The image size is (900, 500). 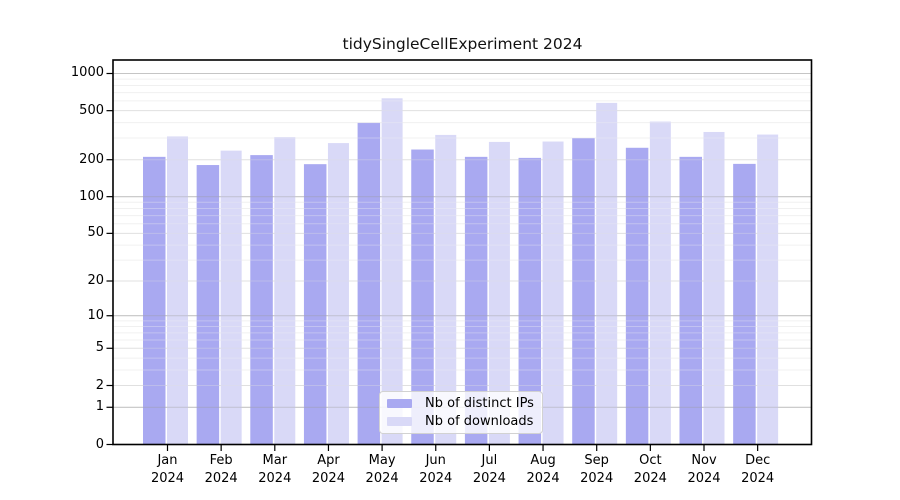 What do you see at coordinates (714, 288) in the screenshot?
I see `bar-downloads-nov` at bounding box center [714, 288].